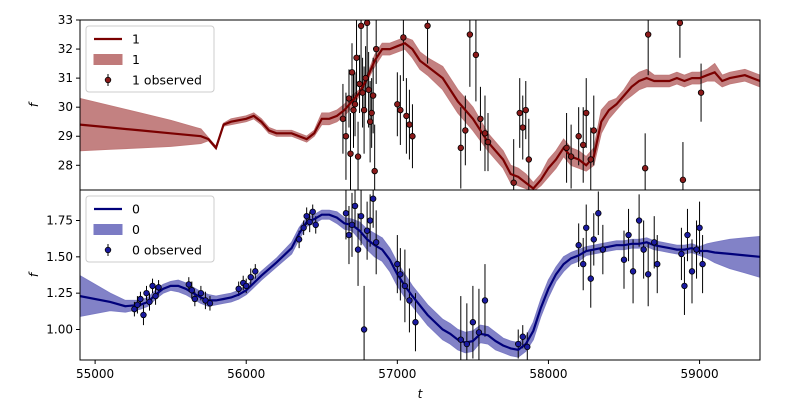 This screenshot has width=800, height=400. I want to click on legend-label: 0, so click(136, 209).